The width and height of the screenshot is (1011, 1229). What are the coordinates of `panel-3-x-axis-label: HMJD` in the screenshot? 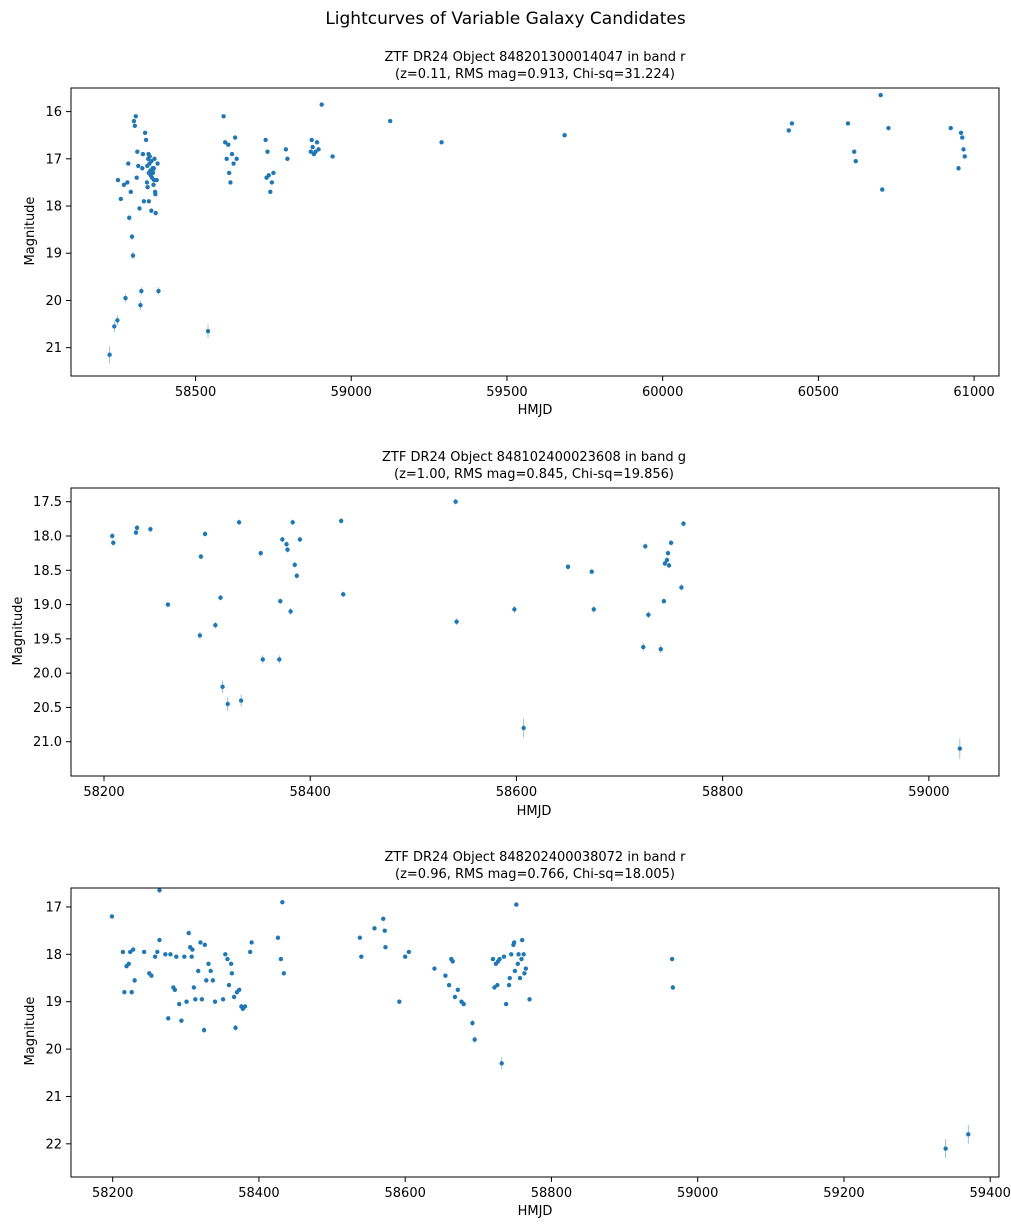 It's located at (535, 1211).